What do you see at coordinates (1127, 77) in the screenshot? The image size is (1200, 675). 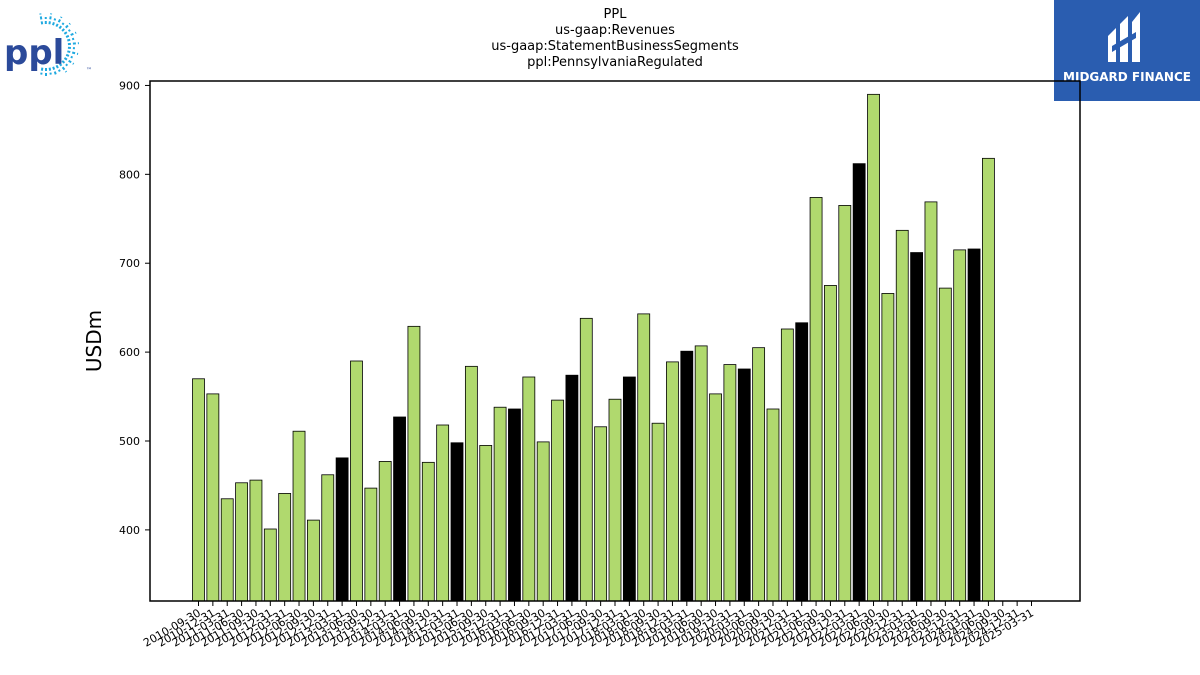 I see `midgard-logo-text: MIDGARD FINANCE` at bounding box center [1127, 77].